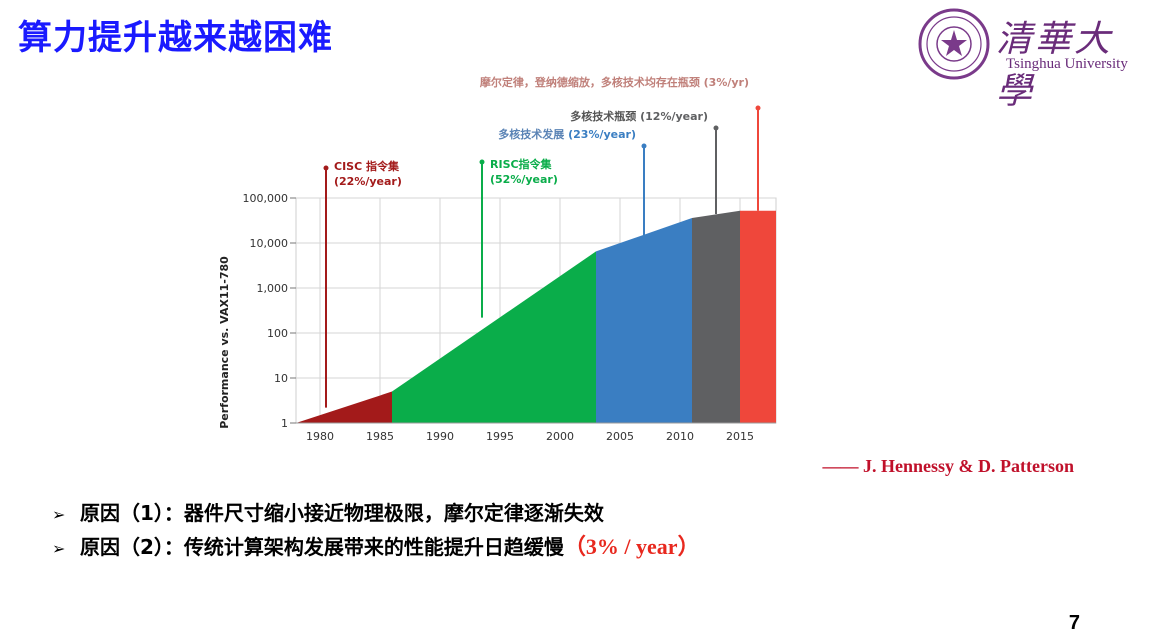 The height and width of the screenshot is (642, 1152). I want to click on tsinghua-logo: 清華大學 Tsinghua University, so click(1031, 60).